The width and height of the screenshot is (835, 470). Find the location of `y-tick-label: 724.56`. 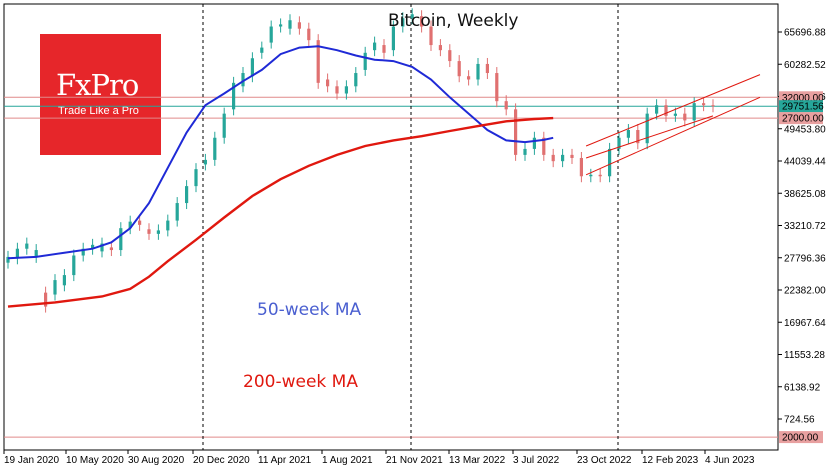

y-tick-label: 724.56 is located at coordinates (799, 420).